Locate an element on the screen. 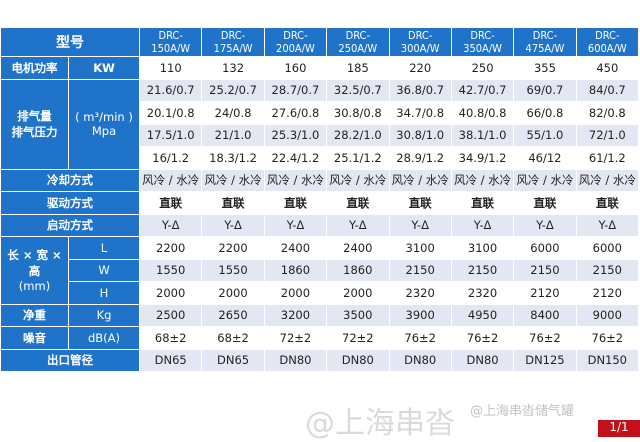 The image size is (640, 442). dim-row: W 1550 1550 1860 1860 2150 2150 2150 2150 is located at coordinates (320, 270).